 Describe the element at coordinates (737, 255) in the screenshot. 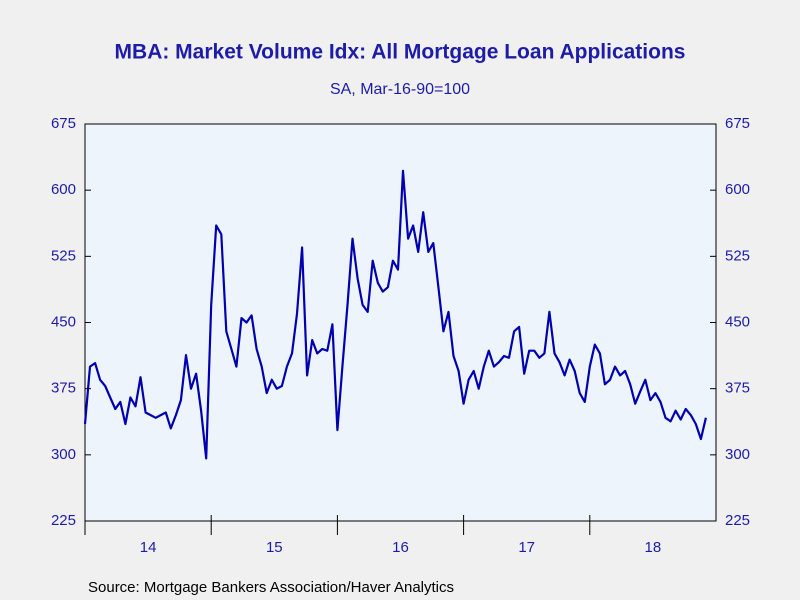

I see `y2-tick-label: 525` at that location.